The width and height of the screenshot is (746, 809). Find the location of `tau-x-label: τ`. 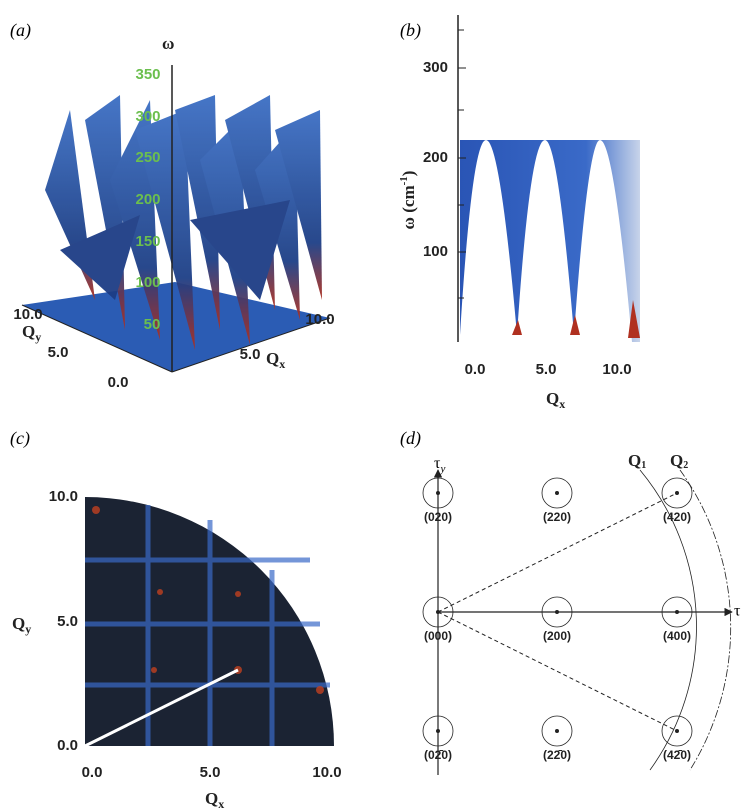

tau-x-label: τ is located at coordinates (737, 611).